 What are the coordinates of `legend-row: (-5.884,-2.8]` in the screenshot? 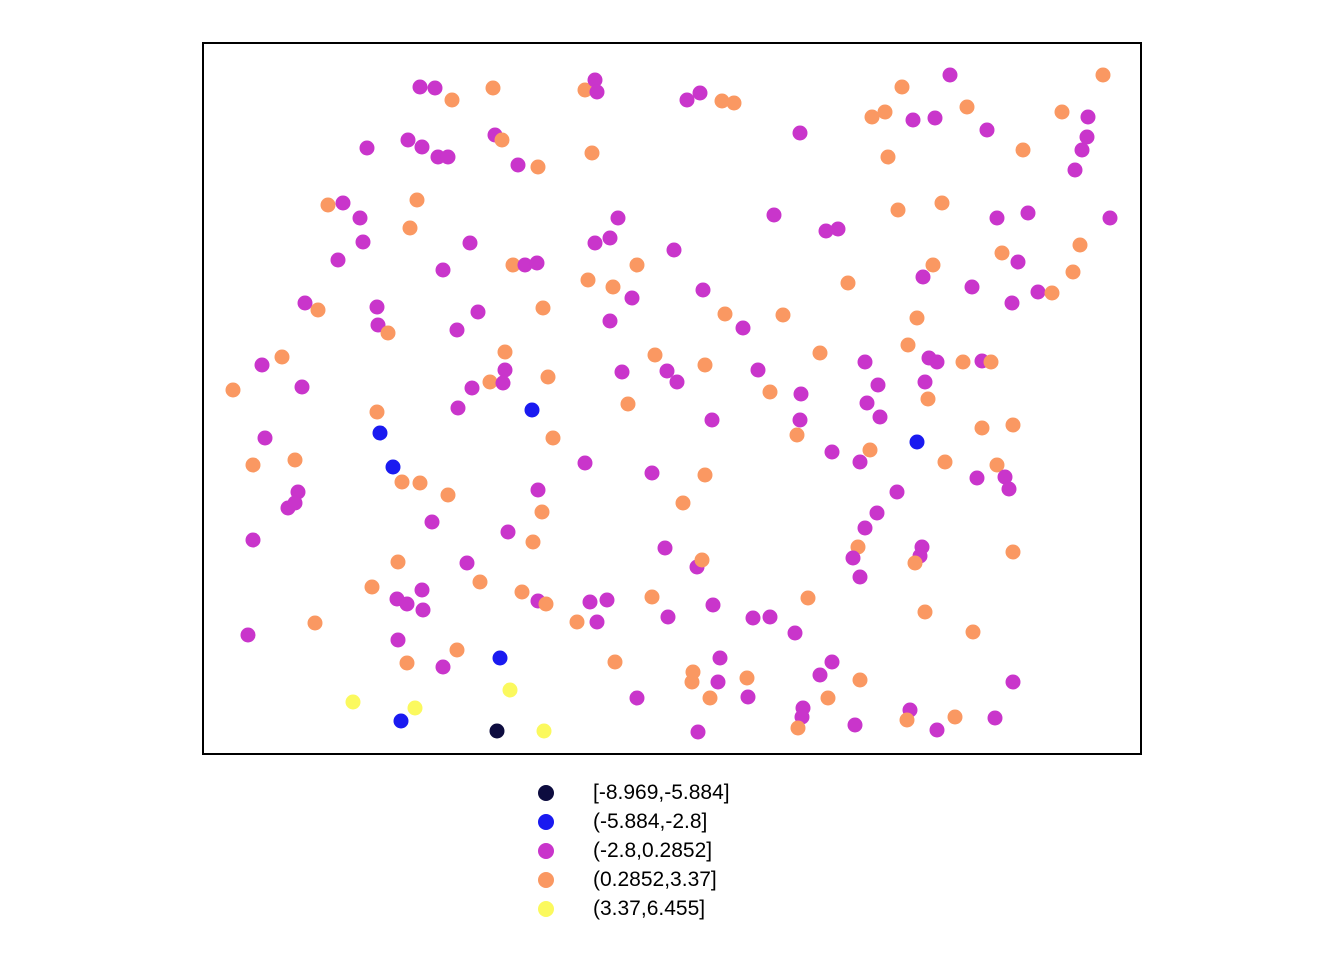 It's located at (634, 821).